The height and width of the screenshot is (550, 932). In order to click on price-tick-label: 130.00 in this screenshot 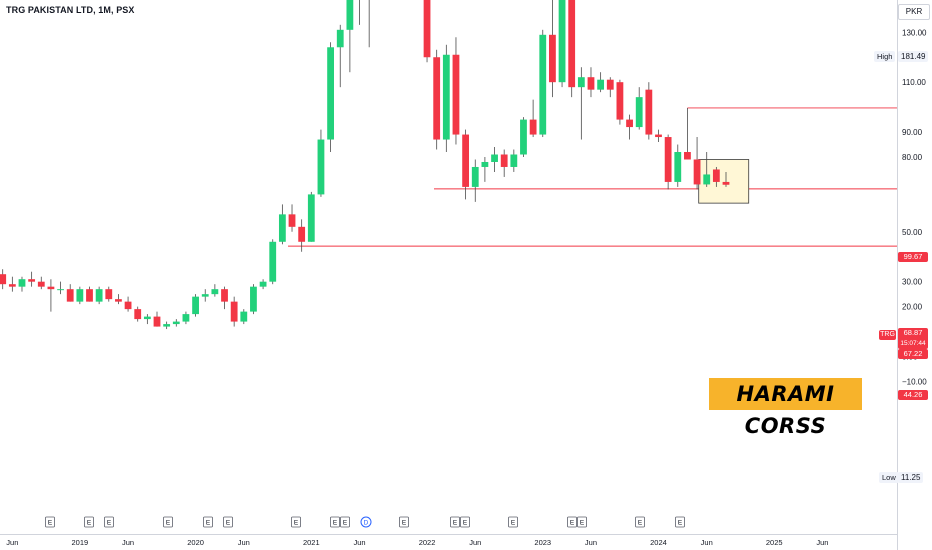, I will do `click(914, 32)`.